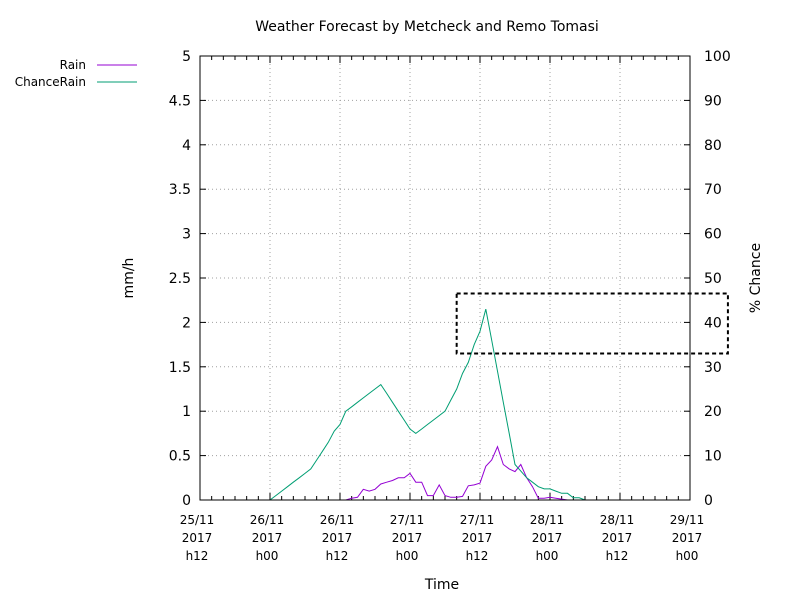 The width and height of the screenshot is (800, 600). I want to click on y-axis-label: mm/h, so click(129, 278).